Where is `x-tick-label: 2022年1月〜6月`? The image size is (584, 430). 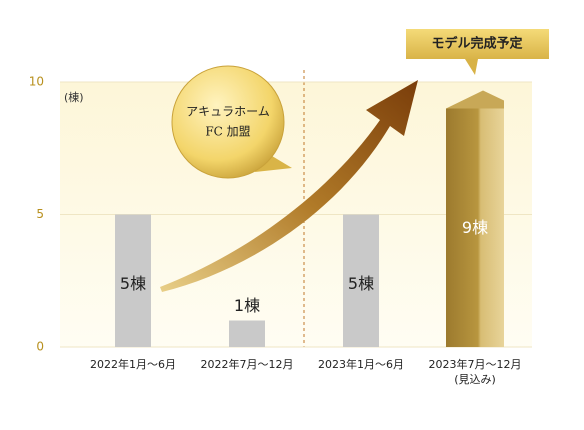
x-tick-label: 2022年1月〜6月 is located at coordinates (133, 364).